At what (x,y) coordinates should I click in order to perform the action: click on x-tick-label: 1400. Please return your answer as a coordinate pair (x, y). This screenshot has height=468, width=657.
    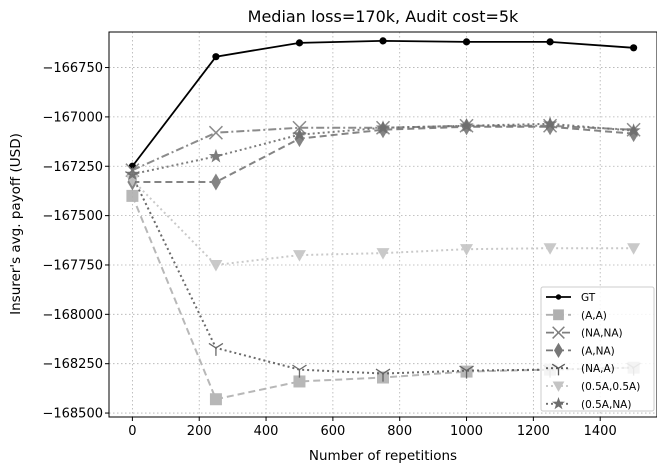
    Looking at the image, I should click on (600, 431).